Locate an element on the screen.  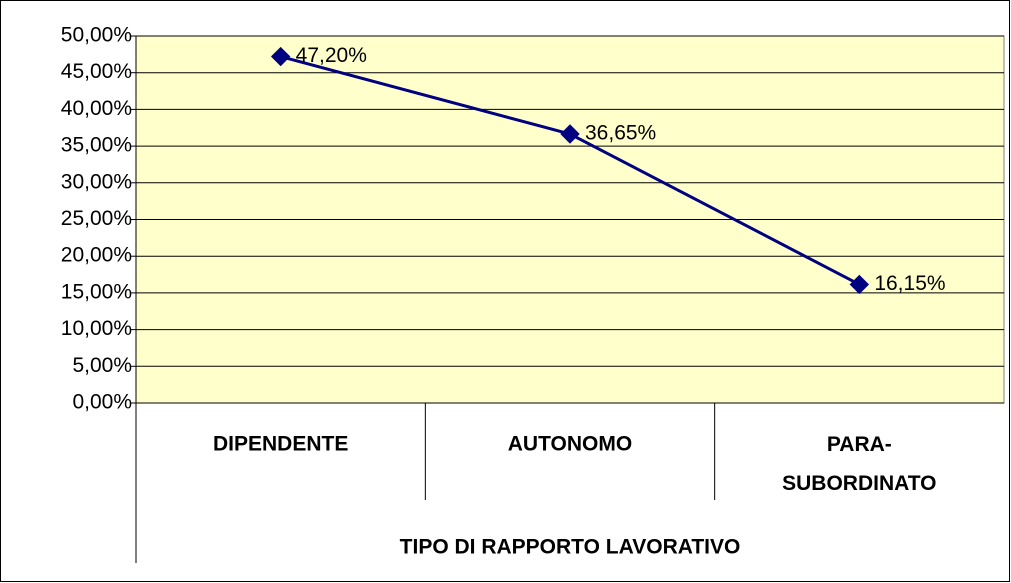
y-tick-label: 10,00% is located at coordinates (96, 328).